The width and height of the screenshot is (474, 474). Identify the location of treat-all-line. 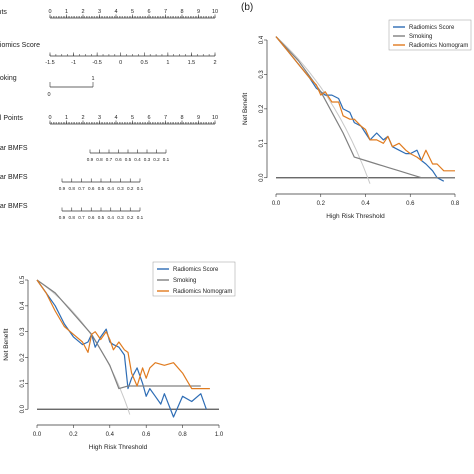
(323, 110).